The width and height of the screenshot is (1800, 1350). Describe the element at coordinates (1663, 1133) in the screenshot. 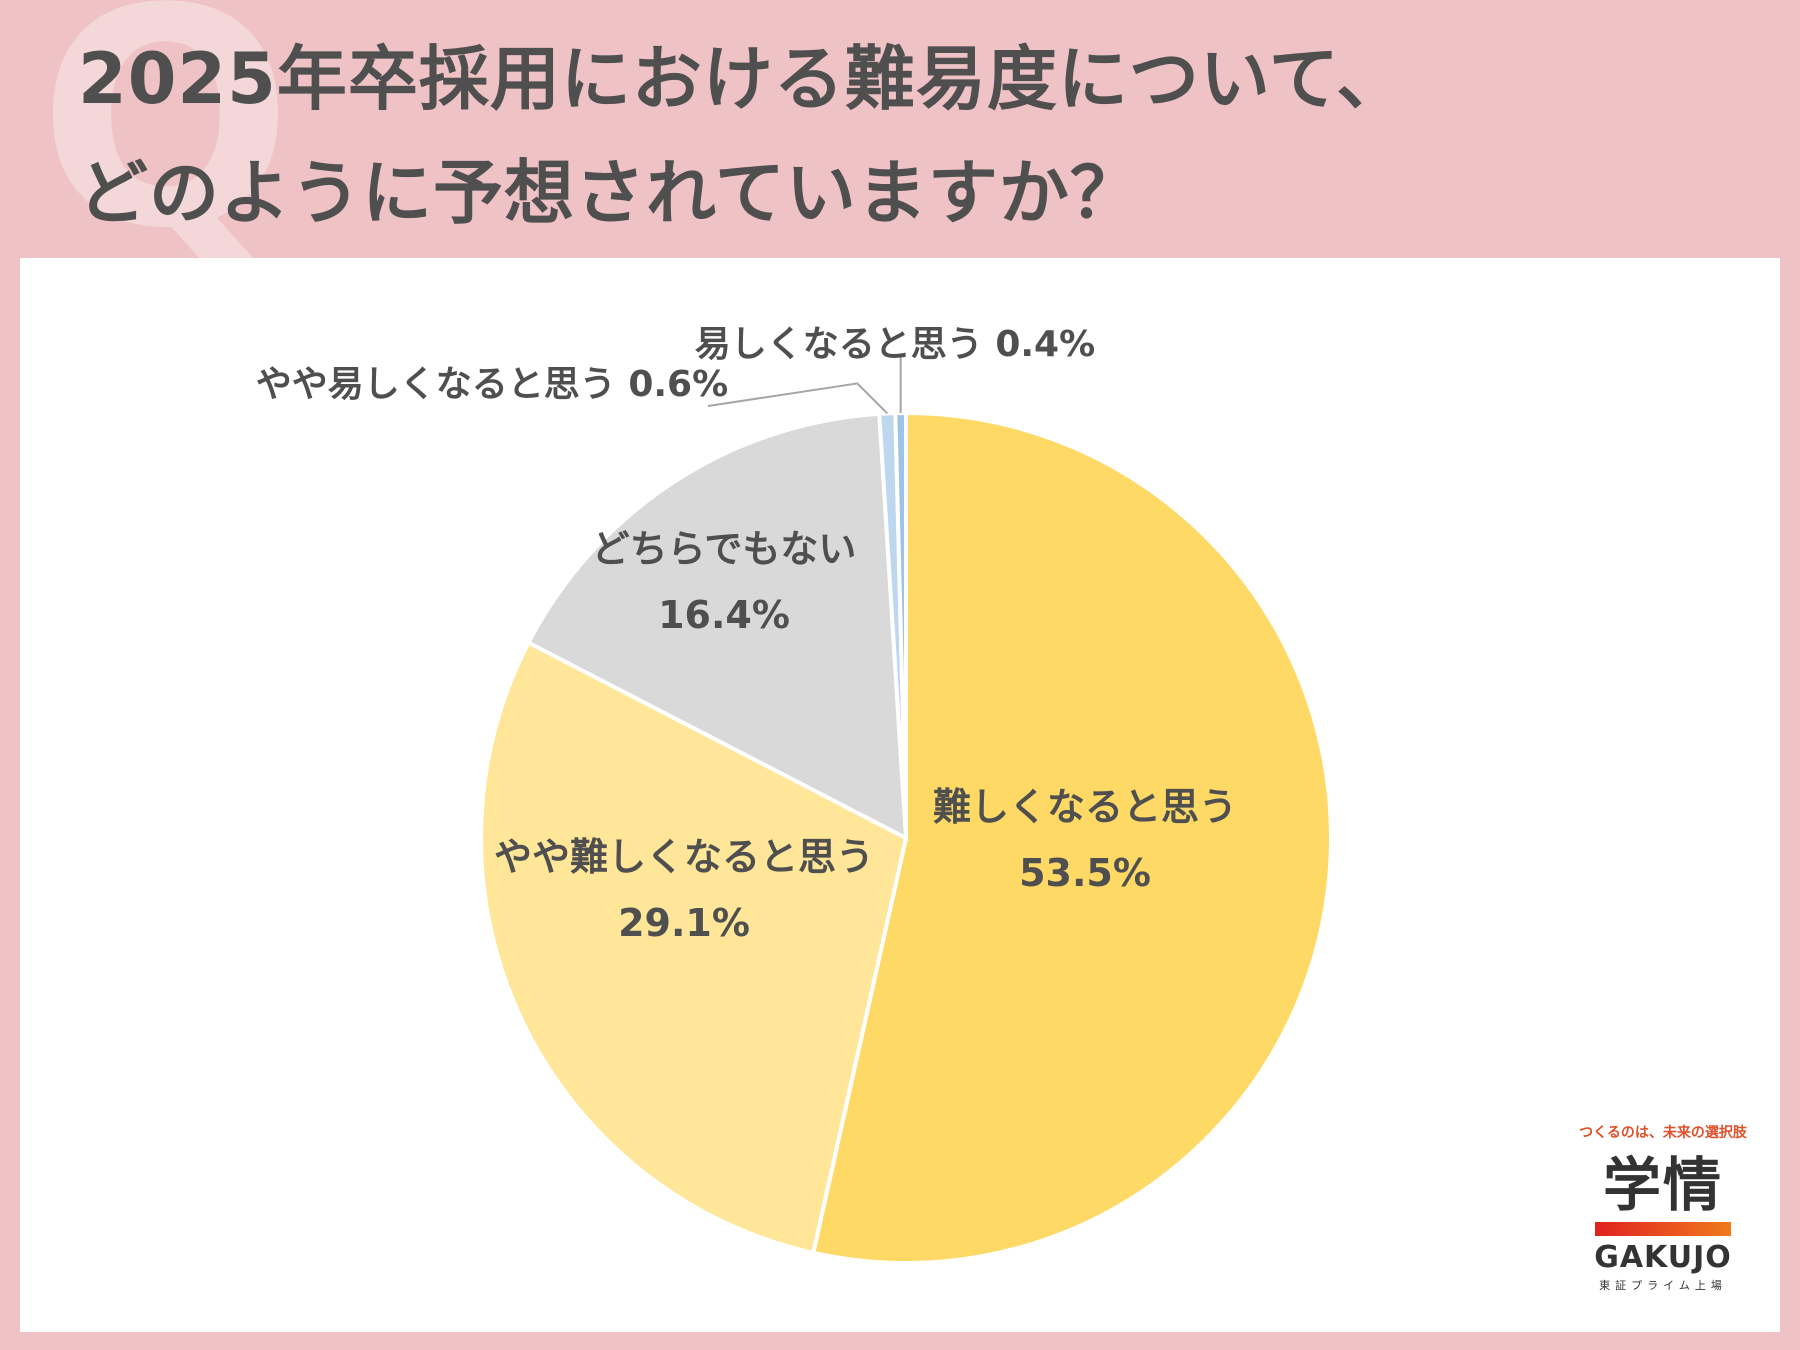

I see `logo-tagline: つくるのは、未来の選択肢` at that location.